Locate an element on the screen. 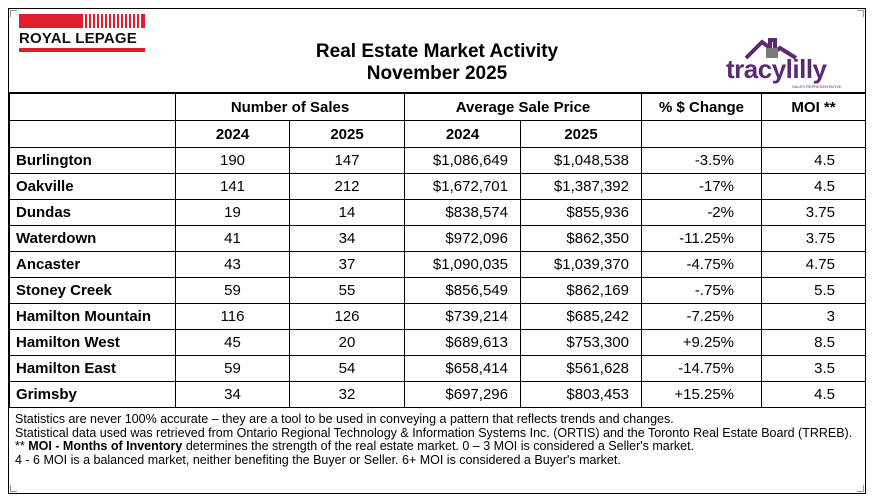 The height and width of the screenshot is (502, 876). area-name: Grimsby is located at coordinates (92, 394).